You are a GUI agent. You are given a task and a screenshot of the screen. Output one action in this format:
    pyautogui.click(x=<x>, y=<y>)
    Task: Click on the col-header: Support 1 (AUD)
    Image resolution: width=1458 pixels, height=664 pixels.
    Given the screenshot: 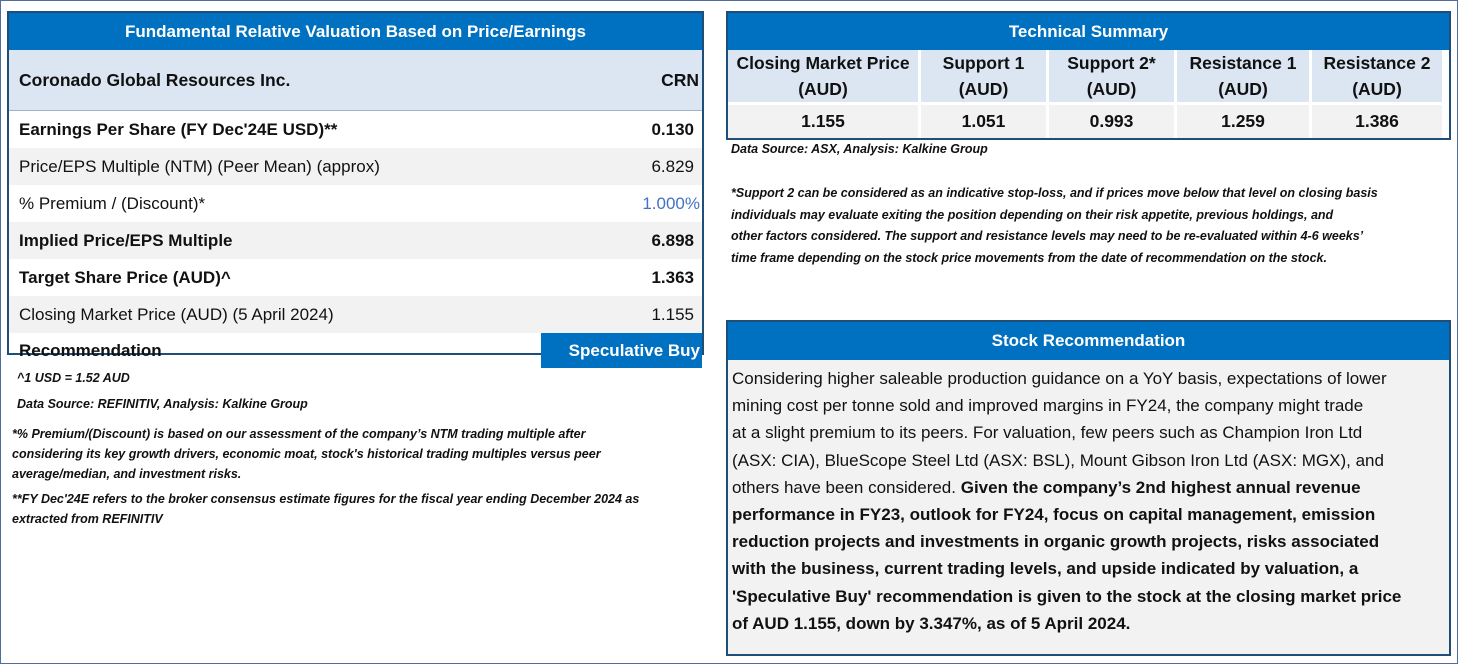 What is the action you would take?
    pyautogui.click(x=983, y=76)
    